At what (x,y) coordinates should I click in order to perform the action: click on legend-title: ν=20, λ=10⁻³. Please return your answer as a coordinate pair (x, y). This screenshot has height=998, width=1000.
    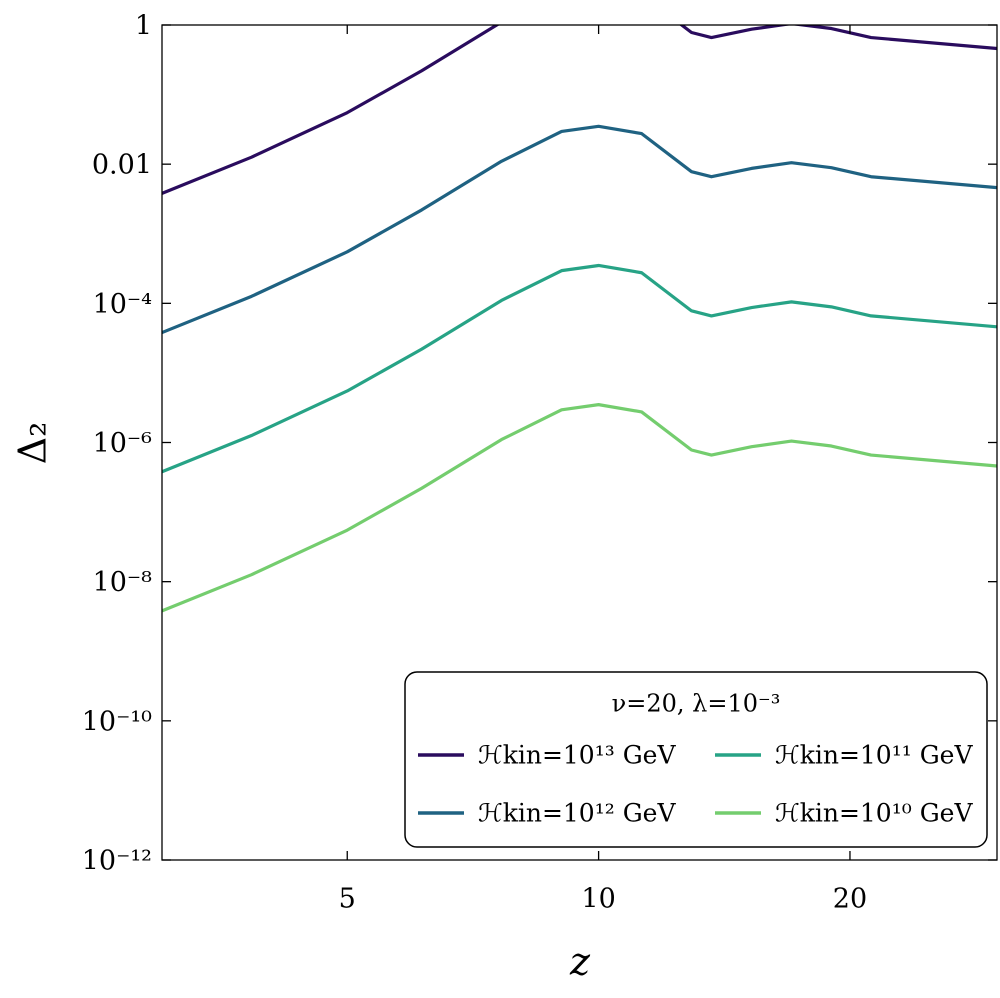
    Looking at the image, I should click on (696, 704).